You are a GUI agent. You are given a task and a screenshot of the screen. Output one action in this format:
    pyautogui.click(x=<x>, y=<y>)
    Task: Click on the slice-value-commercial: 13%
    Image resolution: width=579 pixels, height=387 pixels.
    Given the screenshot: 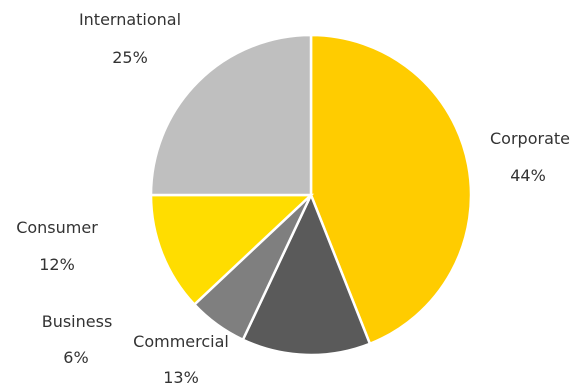 What is the action you would take?
    pyautogui.click(x=181, y=377)
    